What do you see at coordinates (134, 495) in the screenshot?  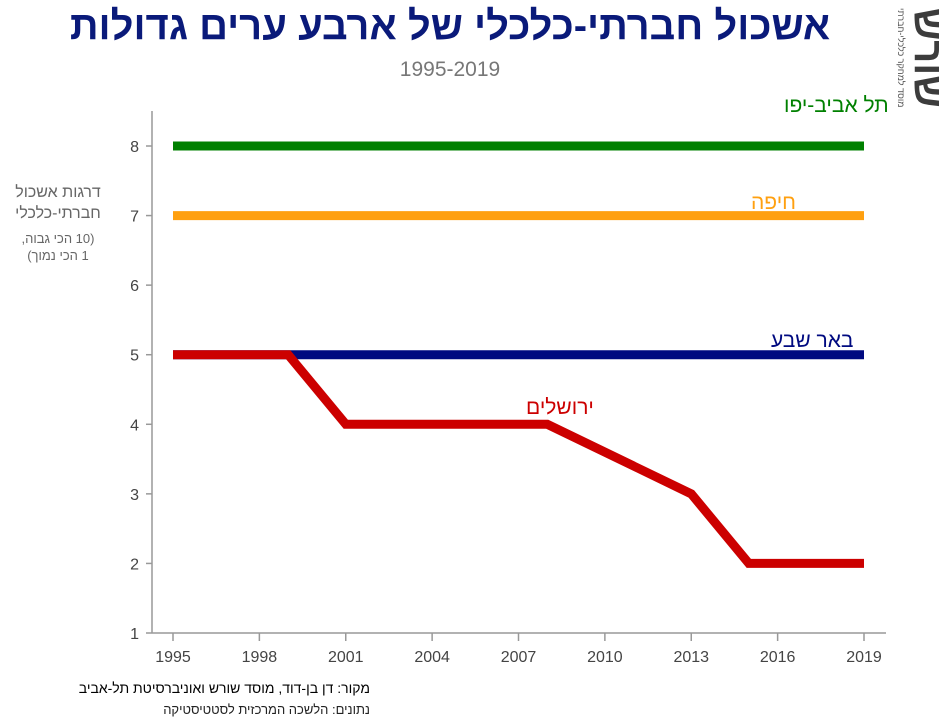 I see `y-tick-label: 3` at bounding box center [134, 495].